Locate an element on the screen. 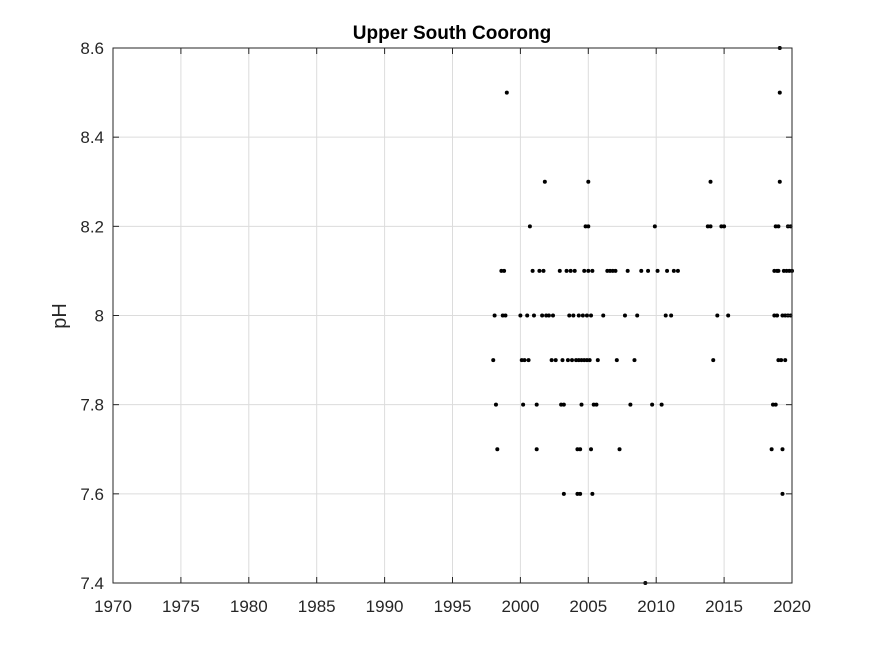  x-tick-label: 2005 is located at coordinates (588, 606).